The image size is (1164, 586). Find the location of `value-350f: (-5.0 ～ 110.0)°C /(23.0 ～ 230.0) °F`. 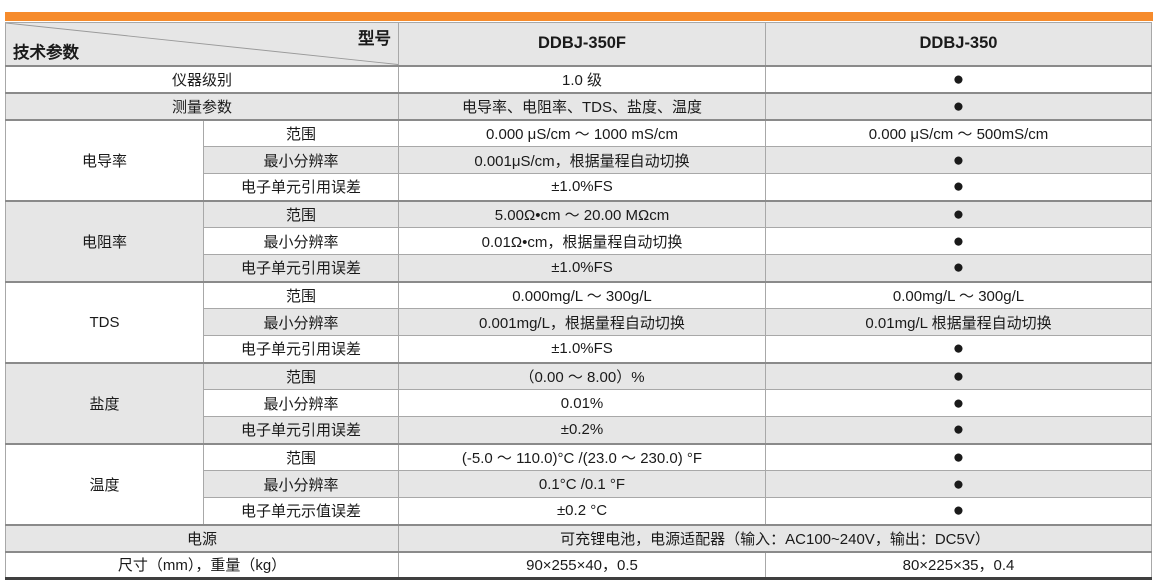

value-350f: (-5.0 ～ 110.0)°C /(23.0 ～ 230.0) °F is located at coordinates (582, 456).